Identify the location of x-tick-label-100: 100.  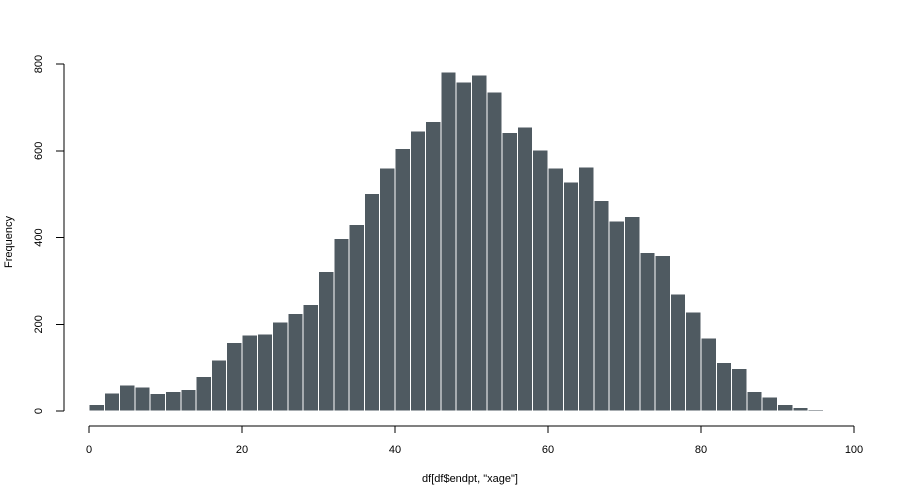
(854, 450).